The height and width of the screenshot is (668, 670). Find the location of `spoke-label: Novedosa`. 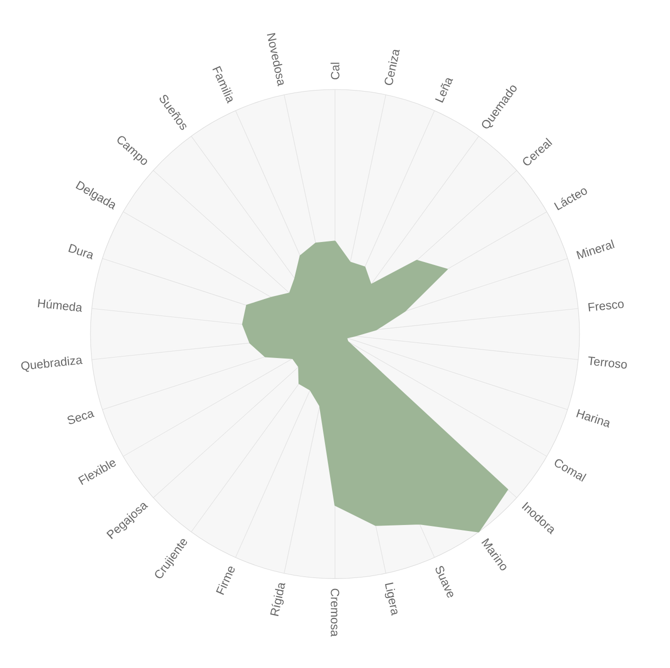

spoke-label: Novedosa is located at coordinates (275, 59).